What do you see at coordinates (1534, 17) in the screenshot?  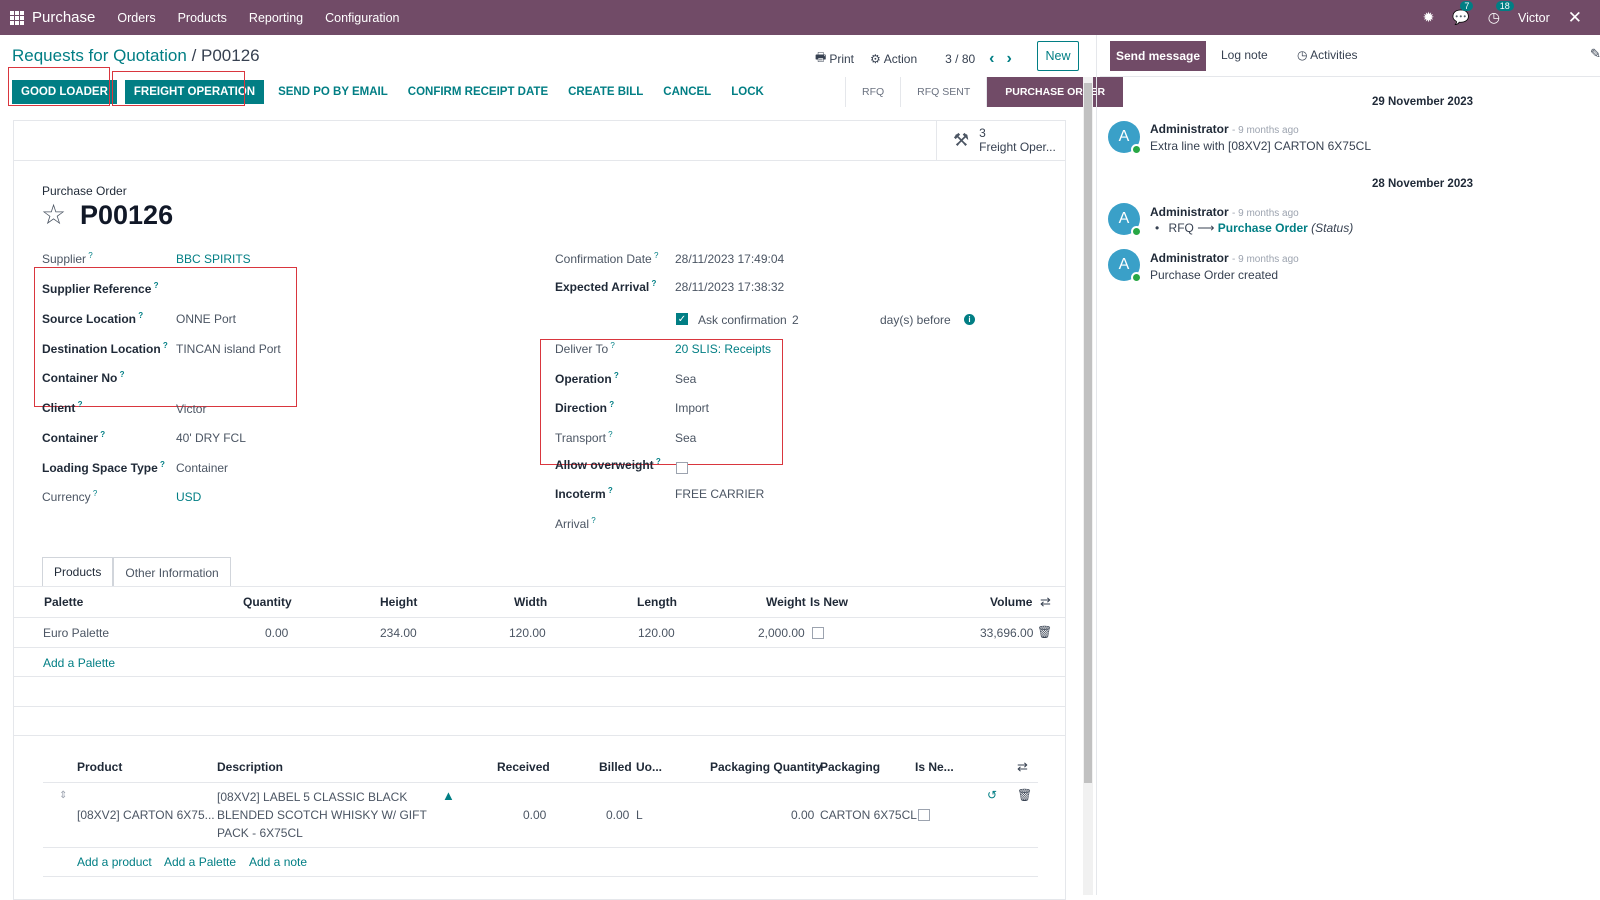 I see `user-menu: Victor` at bounding box center [1534, 17].